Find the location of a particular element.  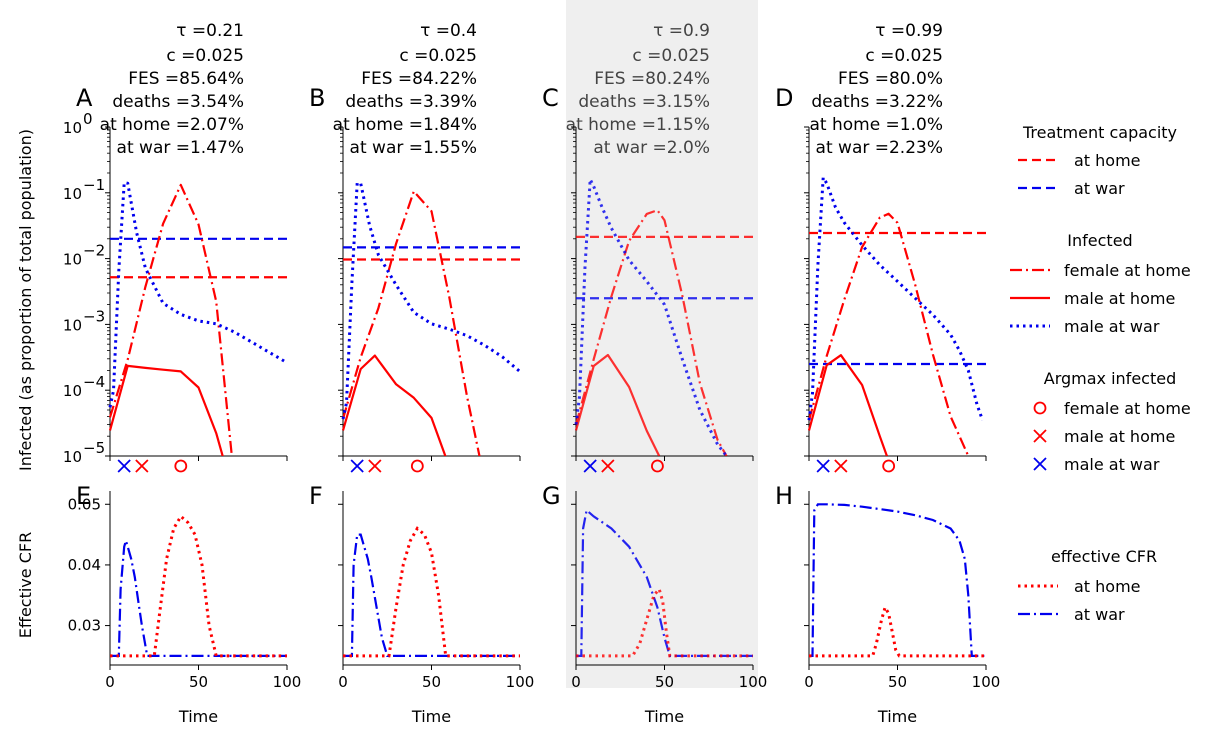

panel-letter-bottom: F is located at coordinates (316, 496).